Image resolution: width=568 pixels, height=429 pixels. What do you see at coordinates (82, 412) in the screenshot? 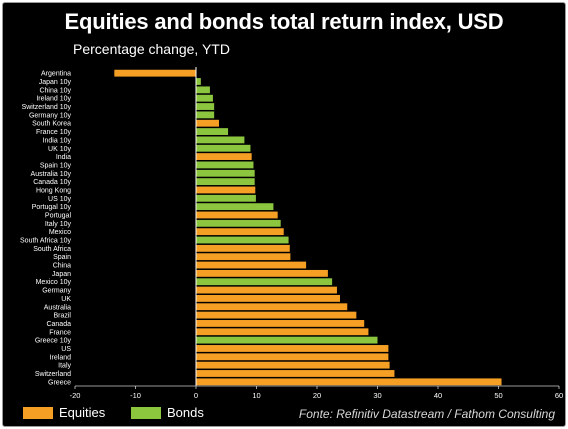
I see `legend-equities-label: Equities` at bounding box center [82, 412].